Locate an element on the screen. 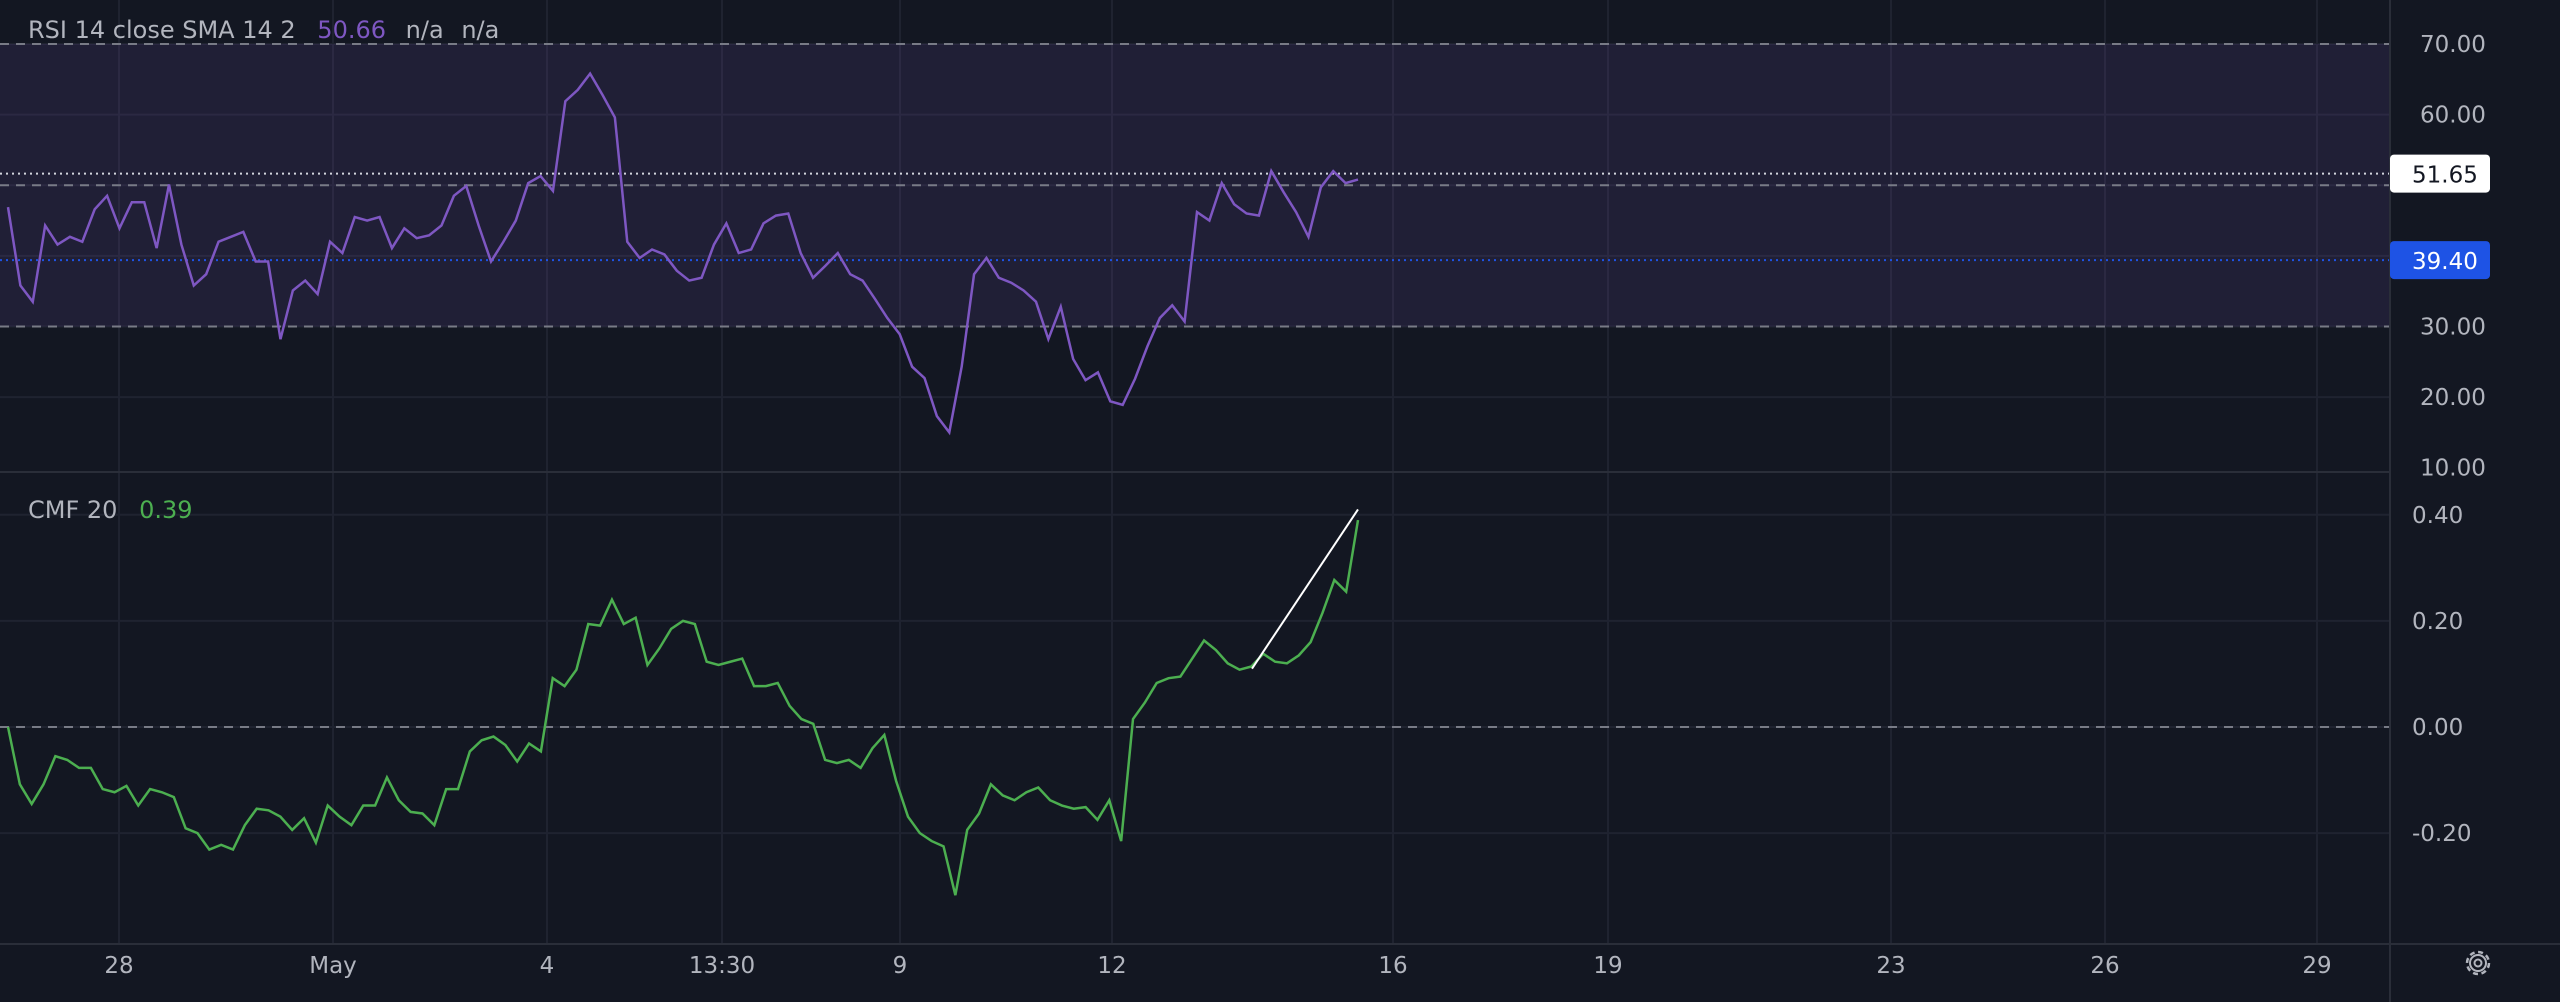 The image size is (2560, 1002). sma-value-label is located at coordinates (2440, 260).